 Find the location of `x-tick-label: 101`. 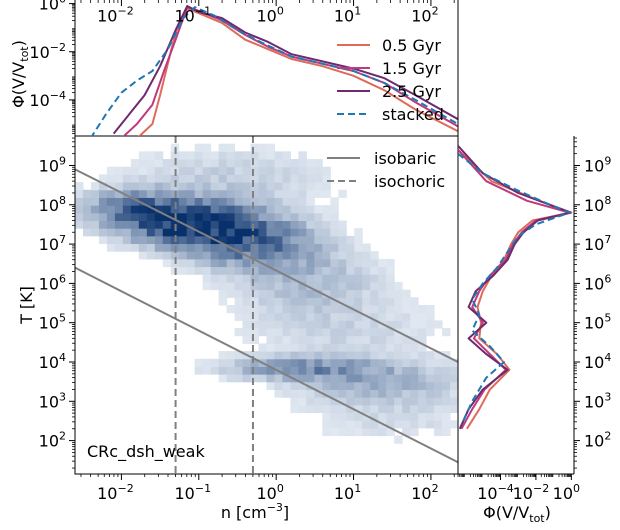

x-tick-label: 101 is located at coordinates (347, 492).